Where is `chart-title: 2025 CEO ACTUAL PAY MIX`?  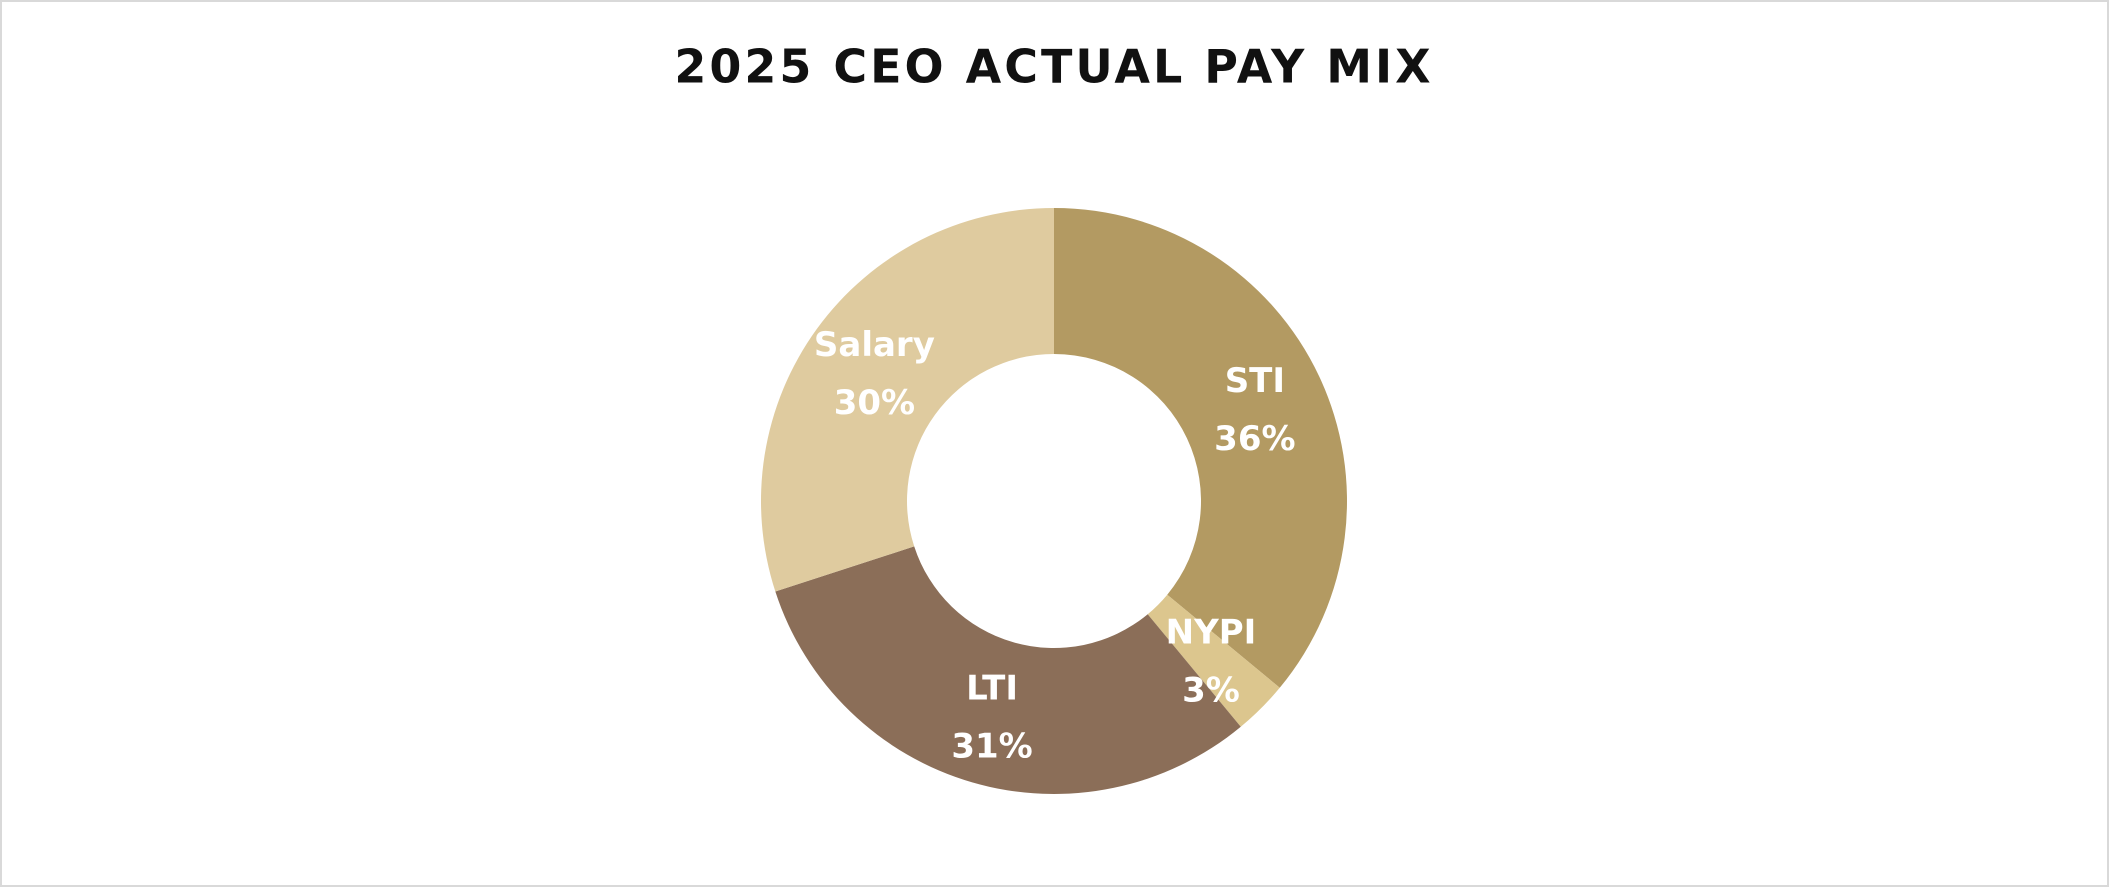
chart-title: 2025 CEO ACTUAL PAY MIX is located at coordinates (1053, 67).